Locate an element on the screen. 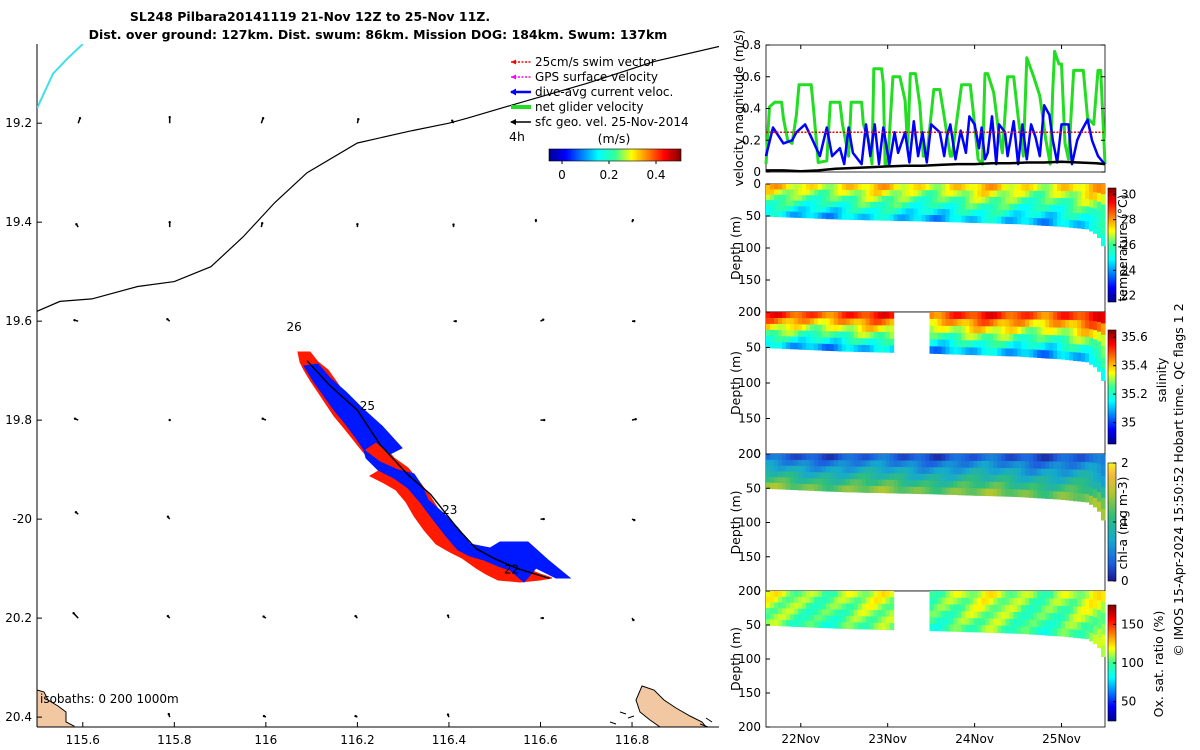 This screenshot has height=750, width=1200. track-blue-swath is located at coordinates (437, 473).